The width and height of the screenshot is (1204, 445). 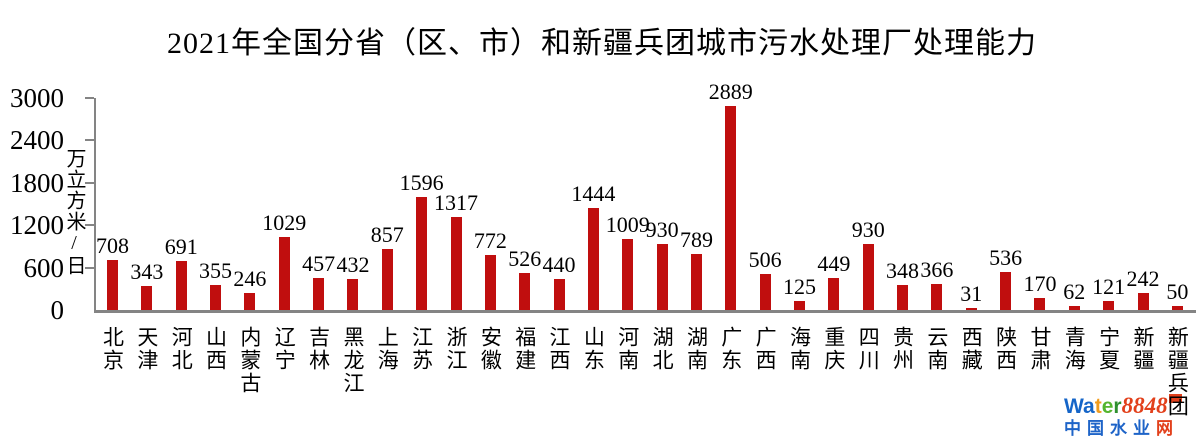 I want to click on watermark-letter: t, so click(x=1098, y=406).